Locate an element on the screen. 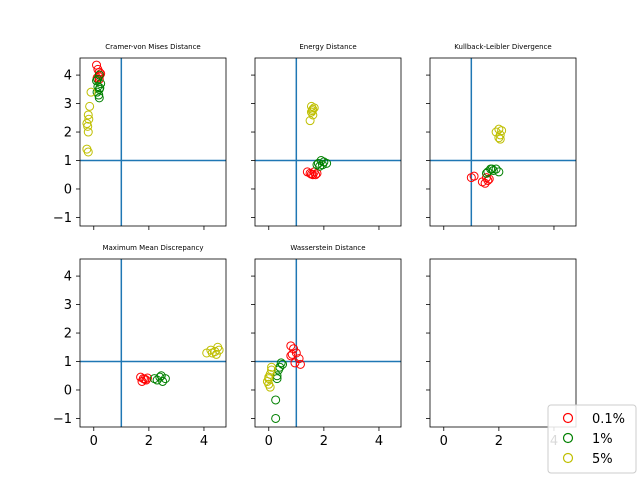 Image resolution: width=640 pixels, height=480 pixels. legend-label: 0.1% is located at coordinates (608, 419).